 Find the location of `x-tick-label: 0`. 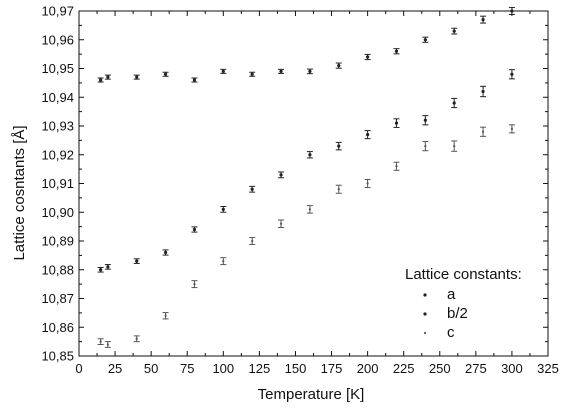

x-tick-label: 0 is located at coordinates (78, 368).